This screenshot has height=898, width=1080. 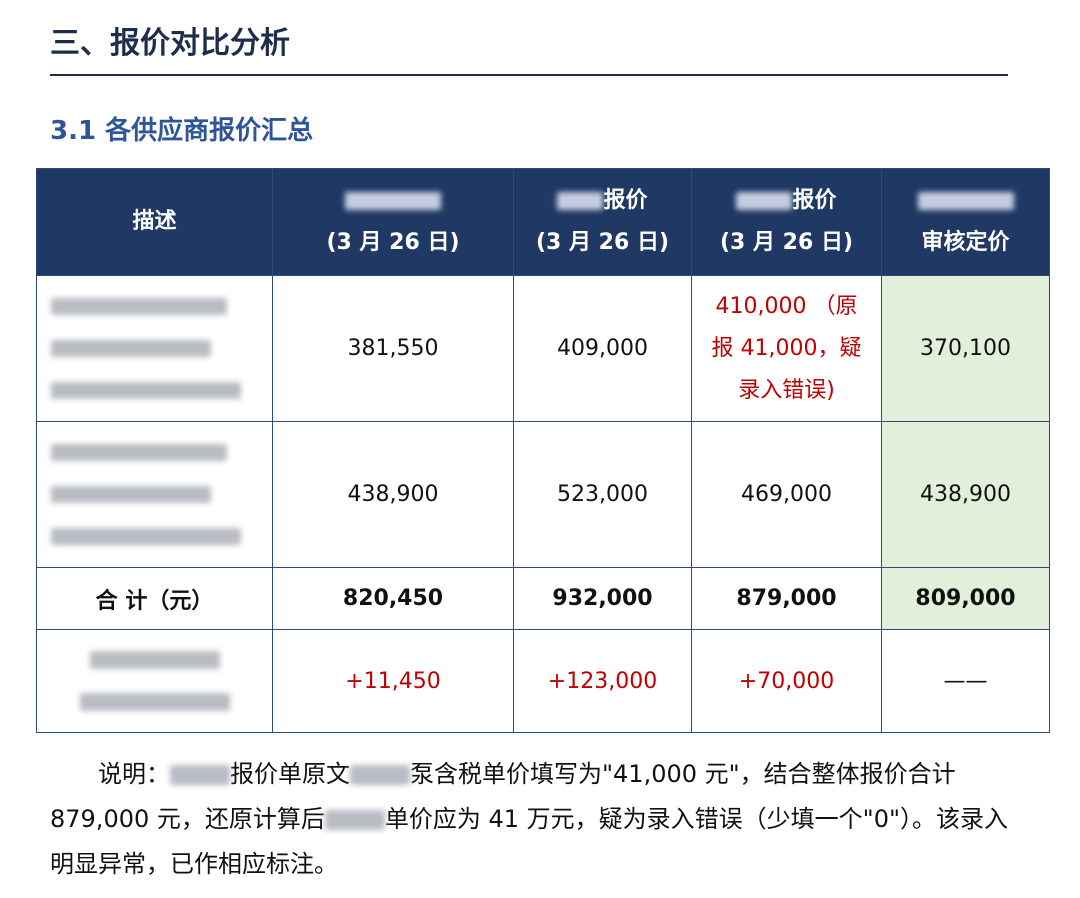 I want to click on cell: 410,000 （原报 41,000，疑录入错误), so click(x=786, y=348).